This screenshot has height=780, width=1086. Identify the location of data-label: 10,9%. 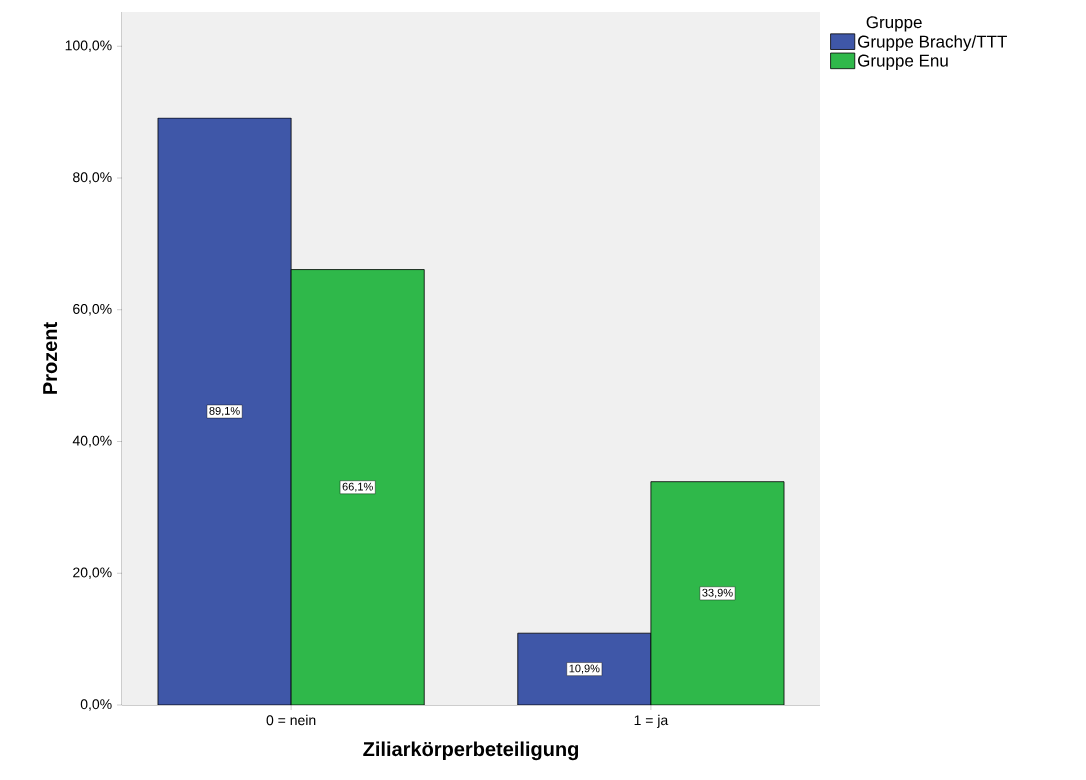
(584, 669).